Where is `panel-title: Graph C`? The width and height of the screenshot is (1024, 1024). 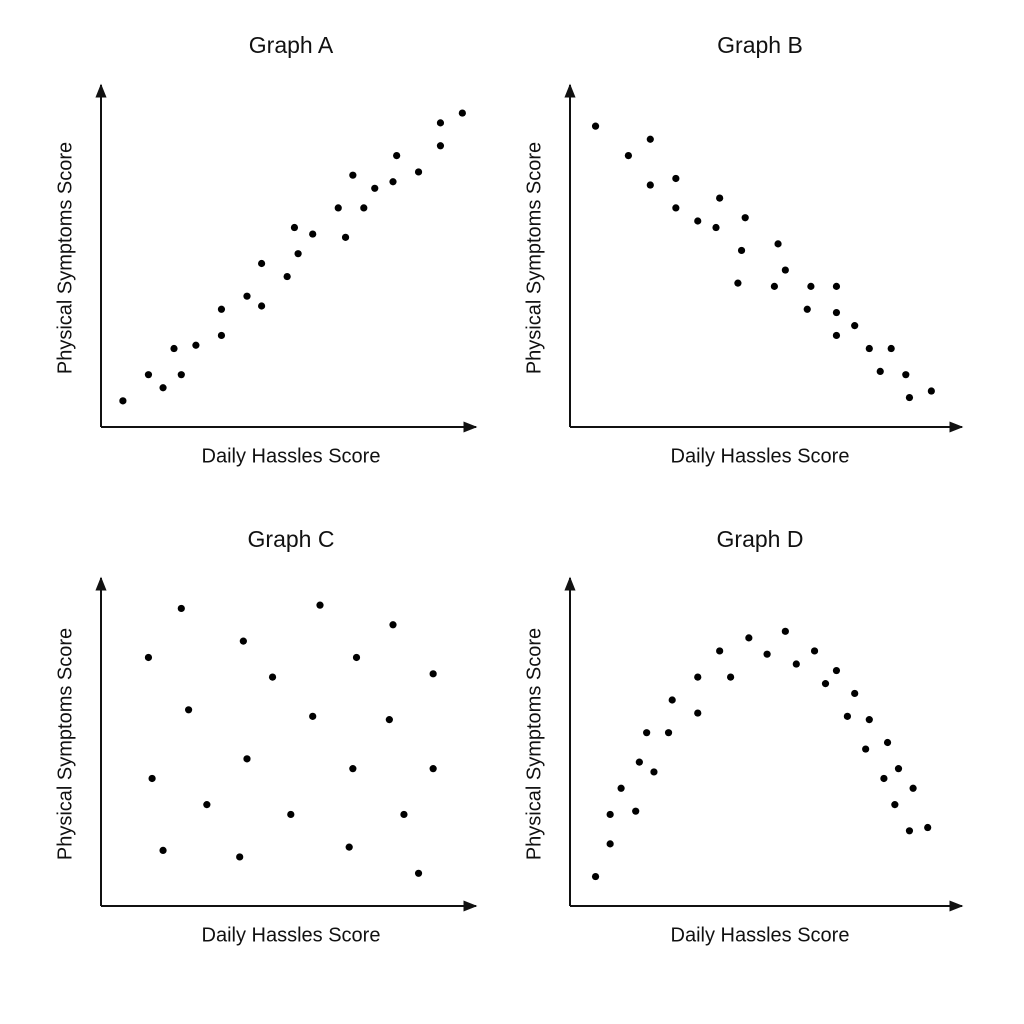 panel-title: Graph C is located at coordinates (291, 539).